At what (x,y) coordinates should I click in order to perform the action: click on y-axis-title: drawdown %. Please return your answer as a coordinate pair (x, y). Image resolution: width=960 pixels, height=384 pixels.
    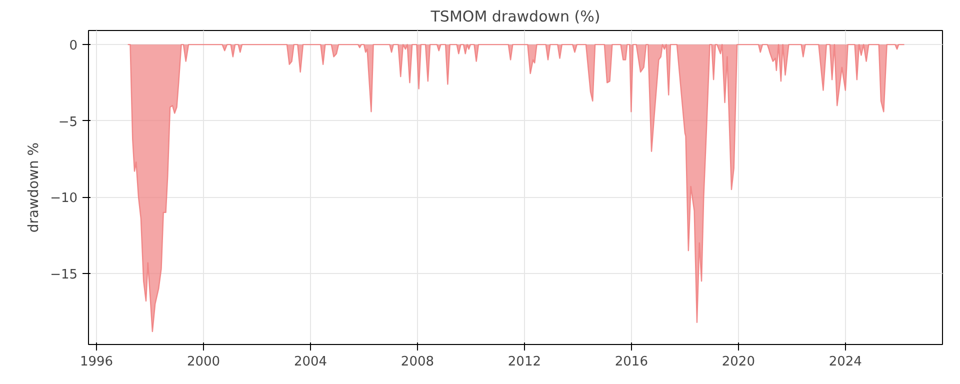
    Looking at the image, I should click on (34, 187).